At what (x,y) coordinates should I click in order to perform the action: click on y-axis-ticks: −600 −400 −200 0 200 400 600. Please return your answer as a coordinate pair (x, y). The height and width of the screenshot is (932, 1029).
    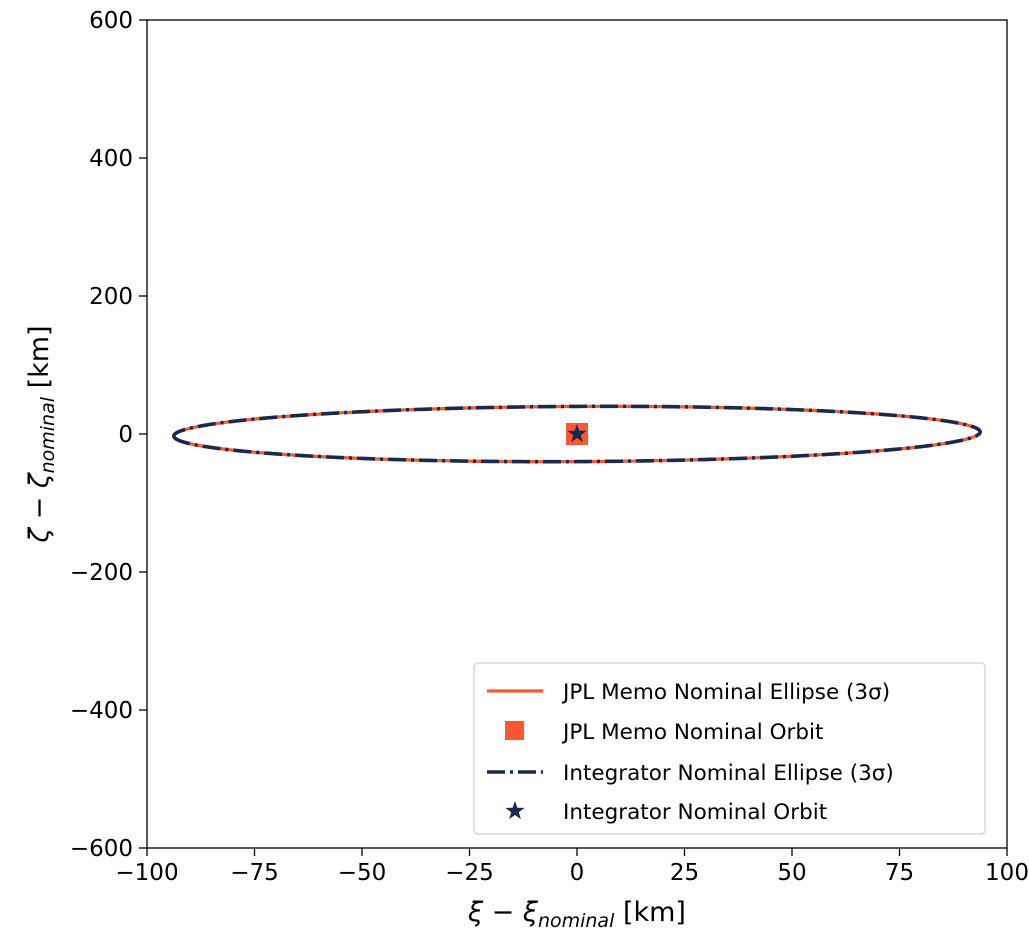
    Looking at the image, I should click on (108, 435).